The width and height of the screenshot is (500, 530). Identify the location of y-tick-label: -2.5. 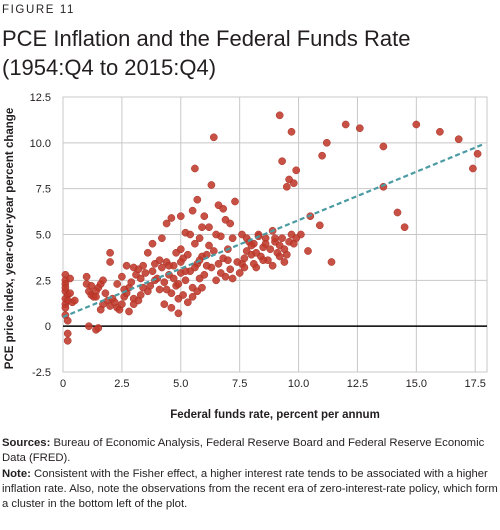
(41, 373).